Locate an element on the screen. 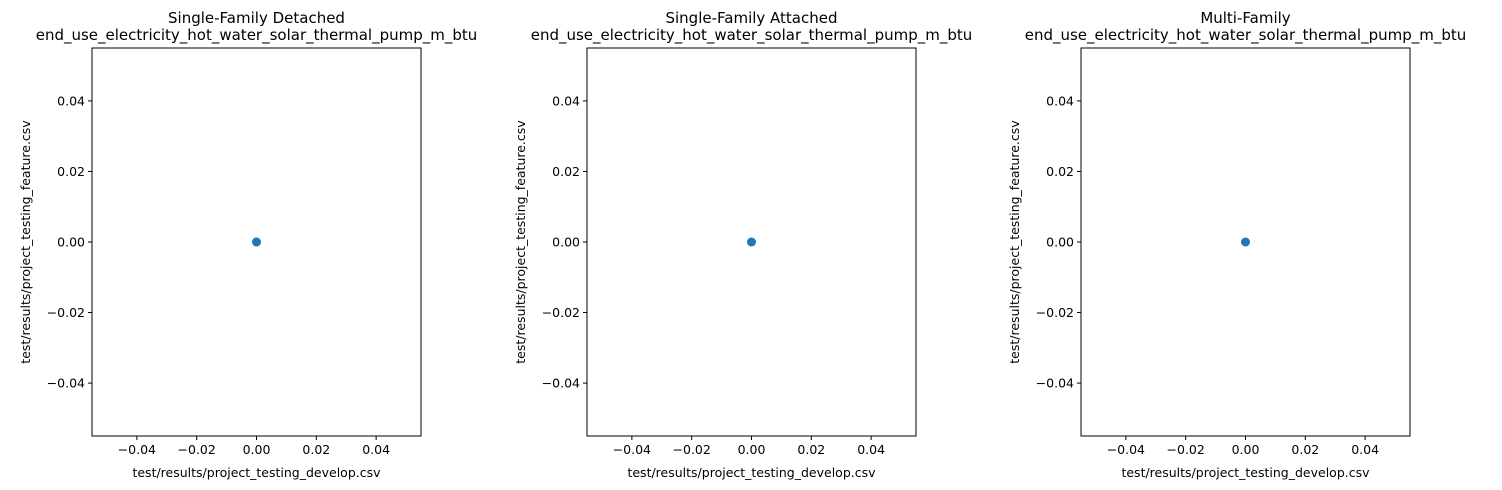 The width and height of the screenshot is (1502, 490). panel-title-line1: Single-Family Attached is located at coordinates (751, 18).